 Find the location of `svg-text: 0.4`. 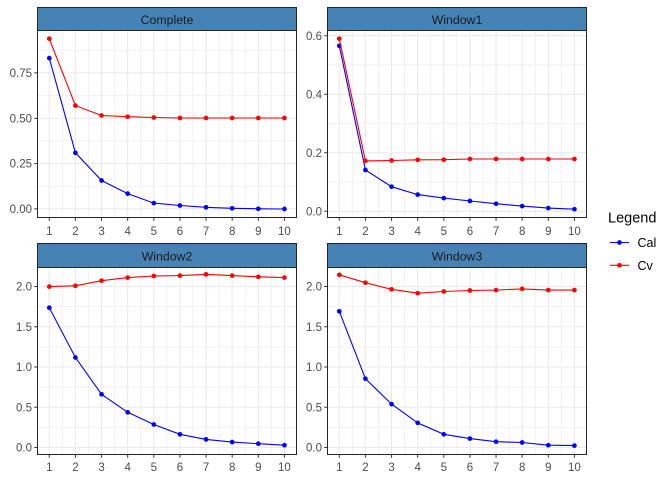

svg-text: 0.4 is located at coordinates (314, 95).